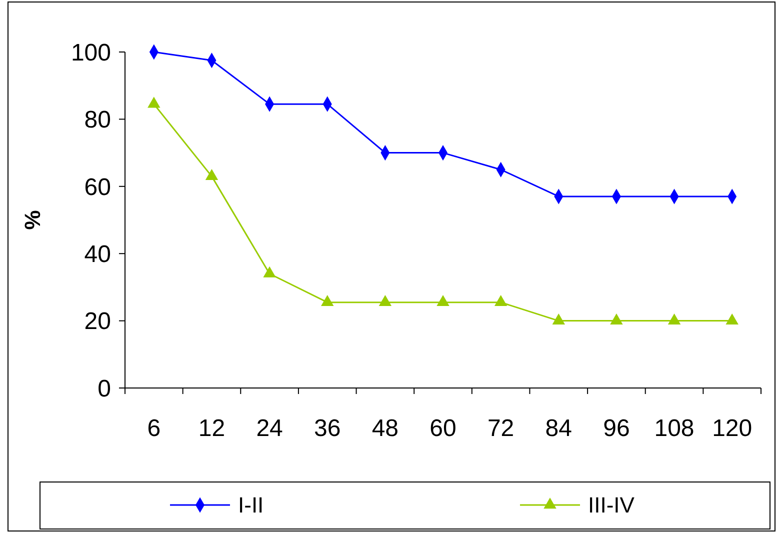  Describe the element at coordinates (732, 428) in the screenshot. I see `x-tick-label: 120` at that location.